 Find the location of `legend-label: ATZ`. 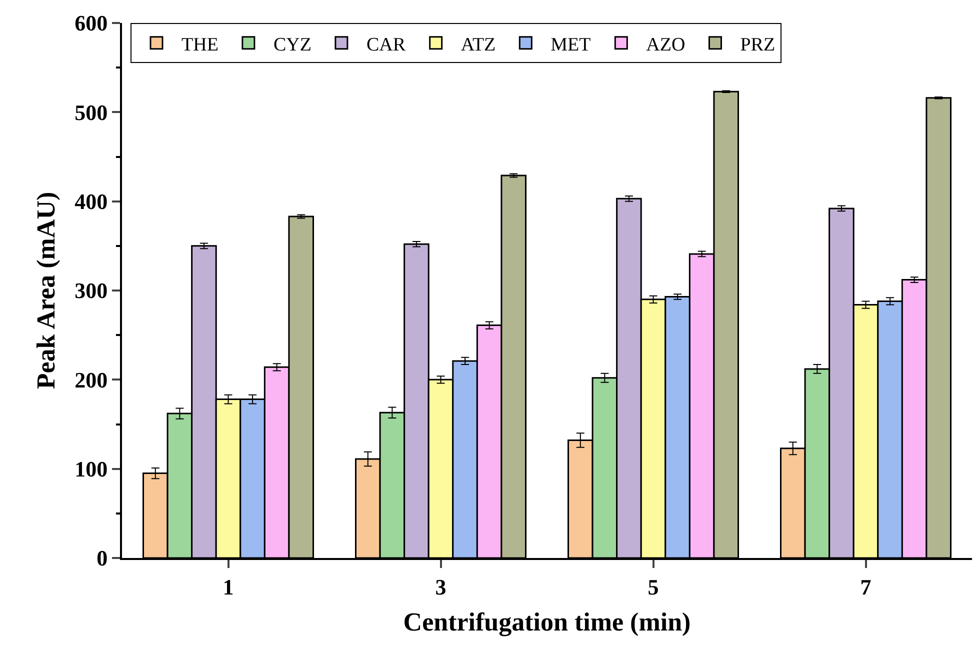

legend-label: ATZ is located at coordinates (478, 45).